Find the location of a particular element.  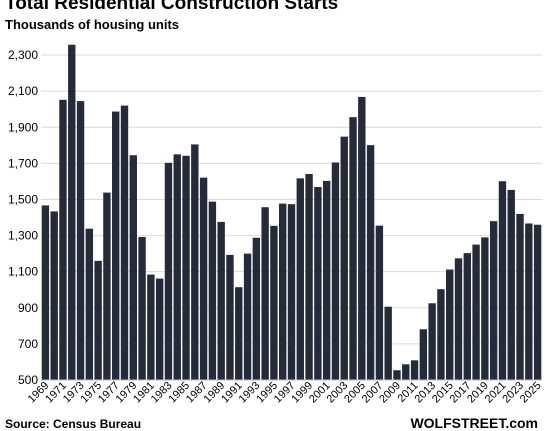

bar-2000 is located at coordinates (318, 283).